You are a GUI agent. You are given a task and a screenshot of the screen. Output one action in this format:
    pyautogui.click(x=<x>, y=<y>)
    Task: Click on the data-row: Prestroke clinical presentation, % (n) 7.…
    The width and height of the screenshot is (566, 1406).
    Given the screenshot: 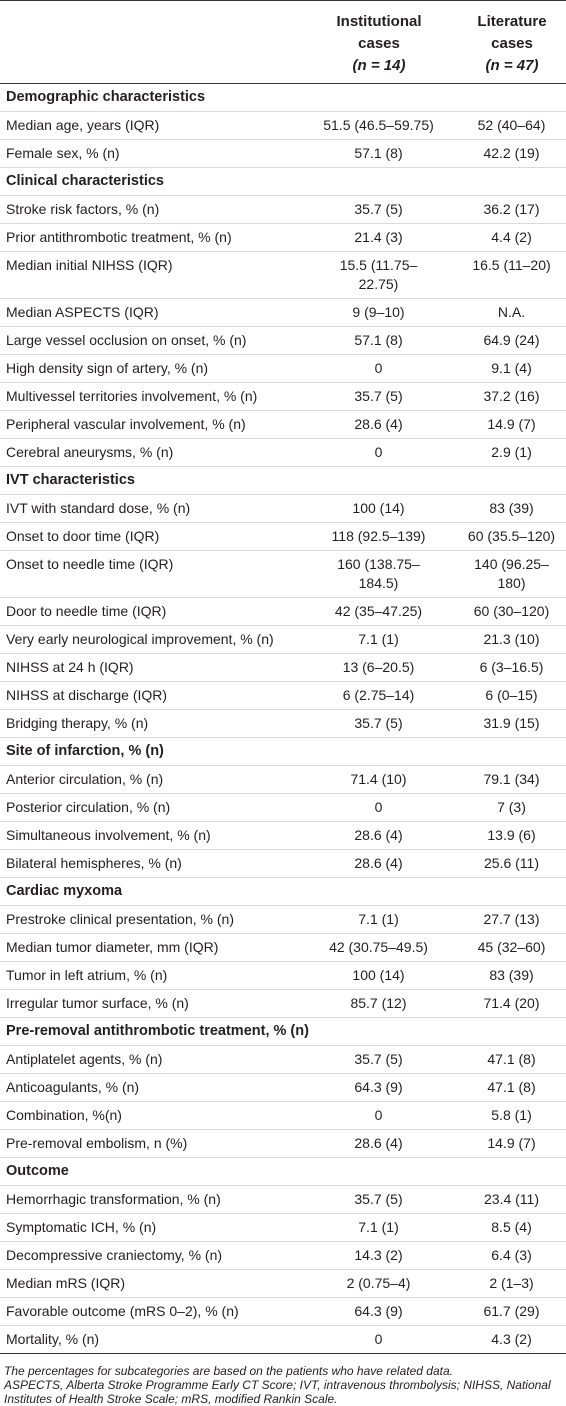 What is the action you would take?
    pyautogui.click(x=283, y=919)
    